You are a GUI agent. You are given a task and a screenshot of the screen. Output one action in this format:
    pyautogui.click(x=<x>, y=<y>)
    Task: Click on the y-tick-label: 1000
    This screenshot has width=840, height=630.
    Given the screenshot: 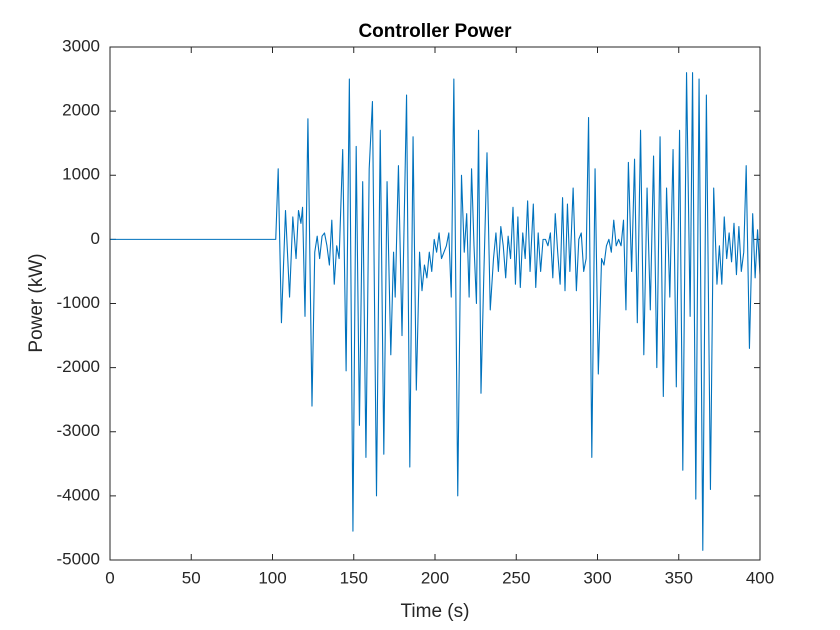 What is the action you would take?
    pyautogui.click(x=81, y=174)
    